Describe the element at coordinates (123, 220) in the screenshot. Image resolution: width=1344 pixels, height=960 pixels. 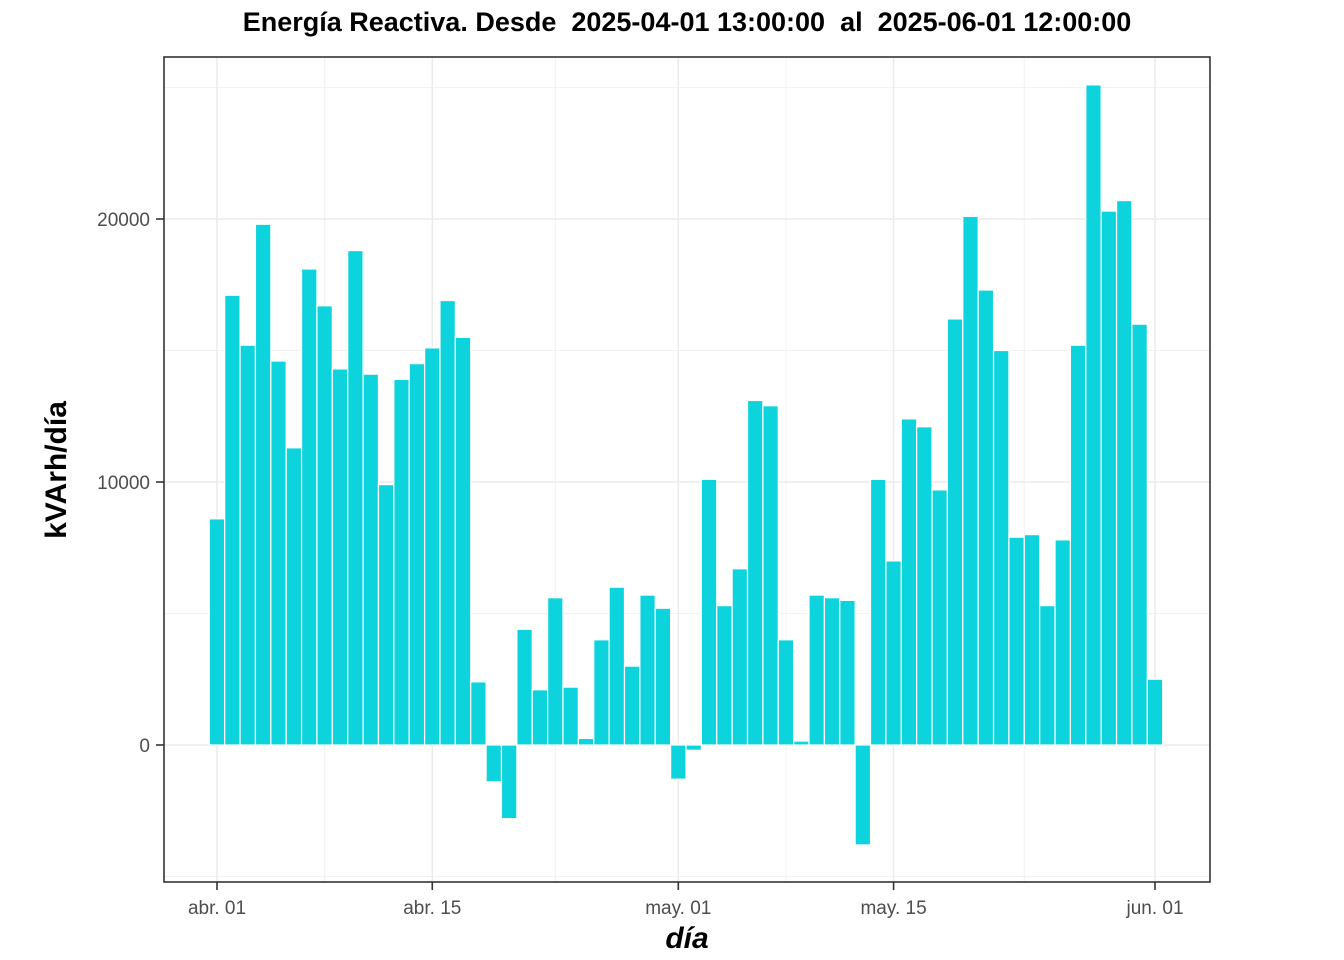
I see `y-tick-label: 20000` at that location.